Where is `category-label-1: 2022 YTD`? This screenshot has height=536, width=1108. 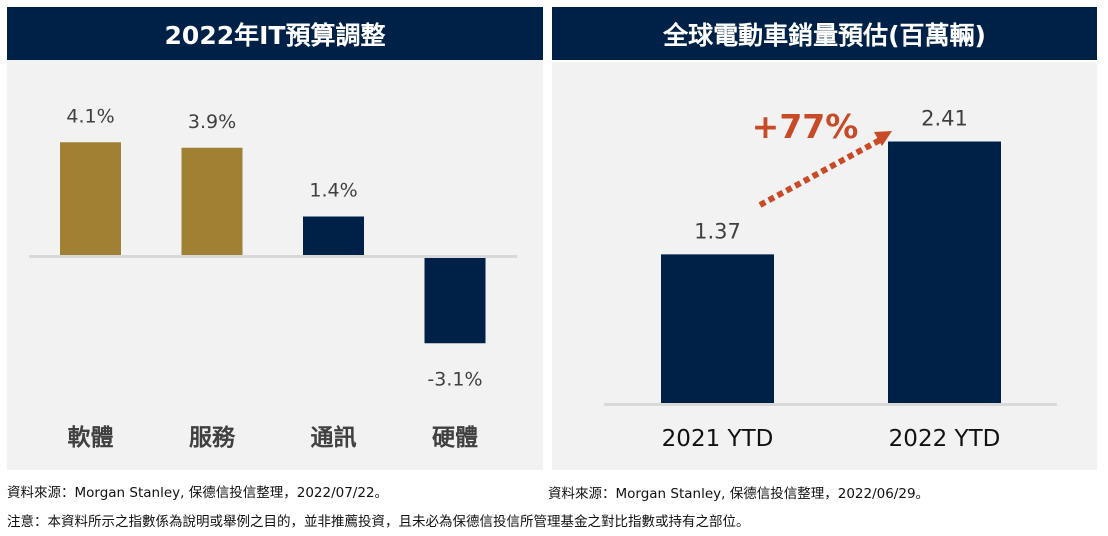
category-label-1: 2022 YTD is located at coordinates (945, 439).